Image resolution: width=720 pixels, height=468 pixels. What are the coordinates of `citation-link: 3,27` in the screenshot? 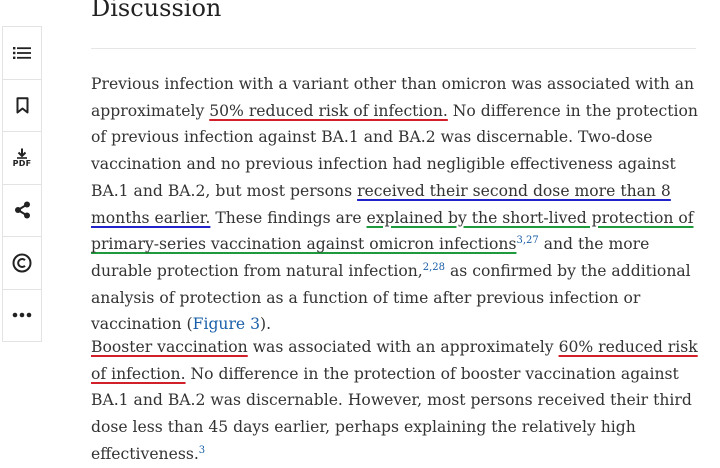 It's located at (527, 241).